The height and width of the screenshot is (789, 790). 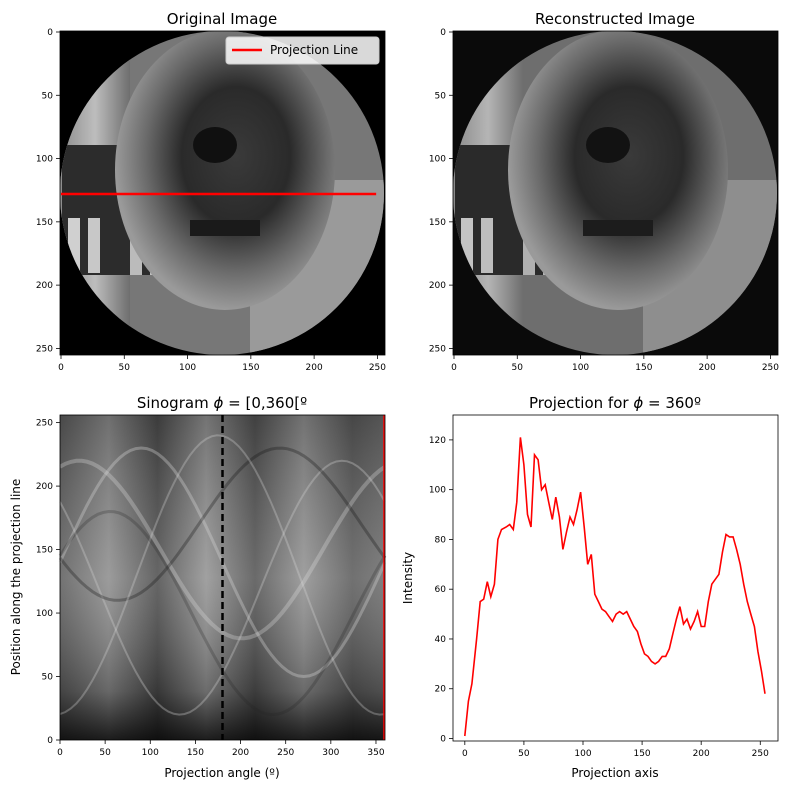 What do you see at coordinates (377, 368) in the screenshot?
I see `original-image-xtick-label: 250` at bounding box center [377, 368].